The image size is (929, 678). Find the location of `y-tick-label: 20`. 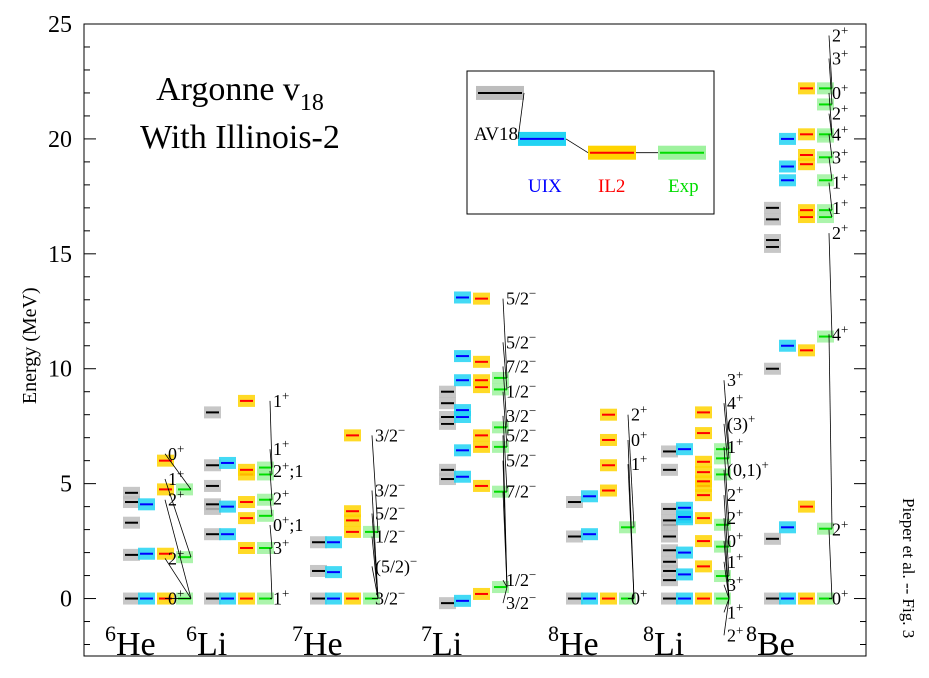

y-tick-label: 20 is located at coordinates (60, 140).